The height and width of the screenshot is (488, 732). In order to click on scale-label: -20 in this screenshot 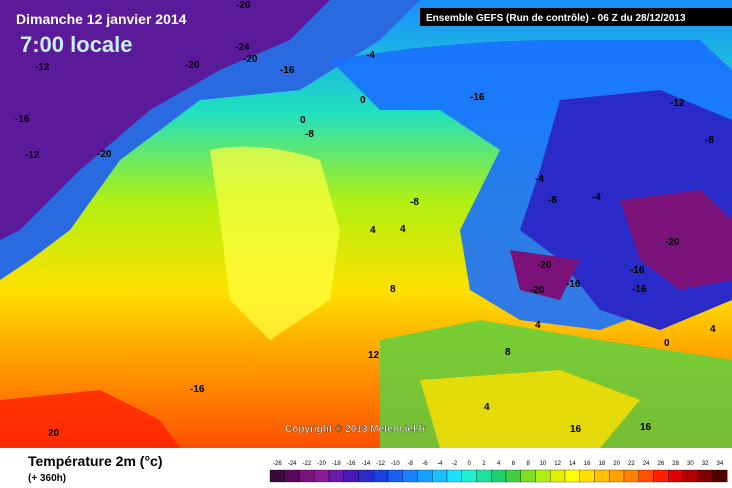, I will do `click(321, 464)`.